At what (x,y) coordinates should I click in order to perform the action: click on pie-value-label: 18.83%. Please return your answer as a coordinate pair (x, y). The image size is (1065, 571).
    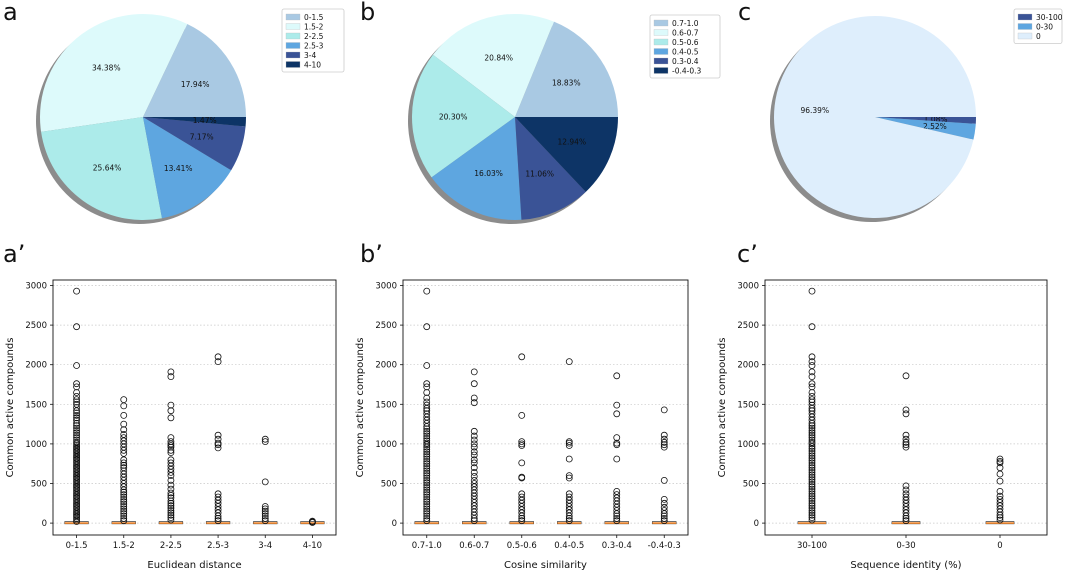
    Looking at the image, I should click on (566, 83).